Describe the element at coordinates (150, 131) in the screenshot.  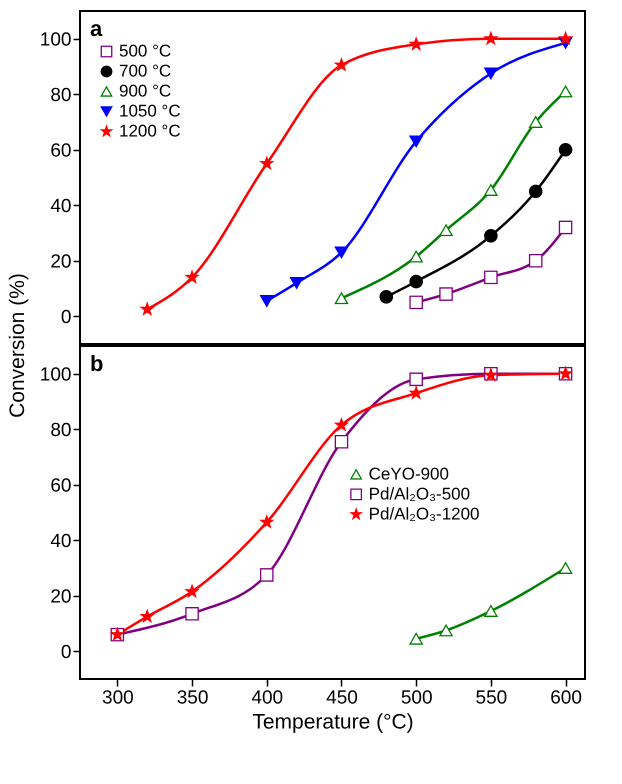
I see `legend-label: 1200 °C` at that location.